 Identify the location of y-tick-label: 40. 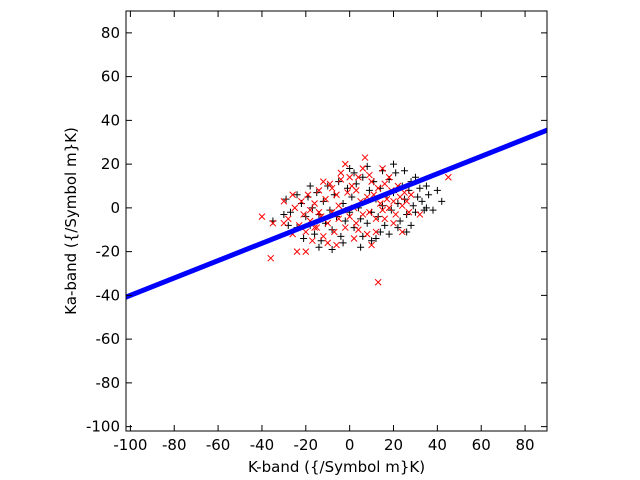
(110, 120).